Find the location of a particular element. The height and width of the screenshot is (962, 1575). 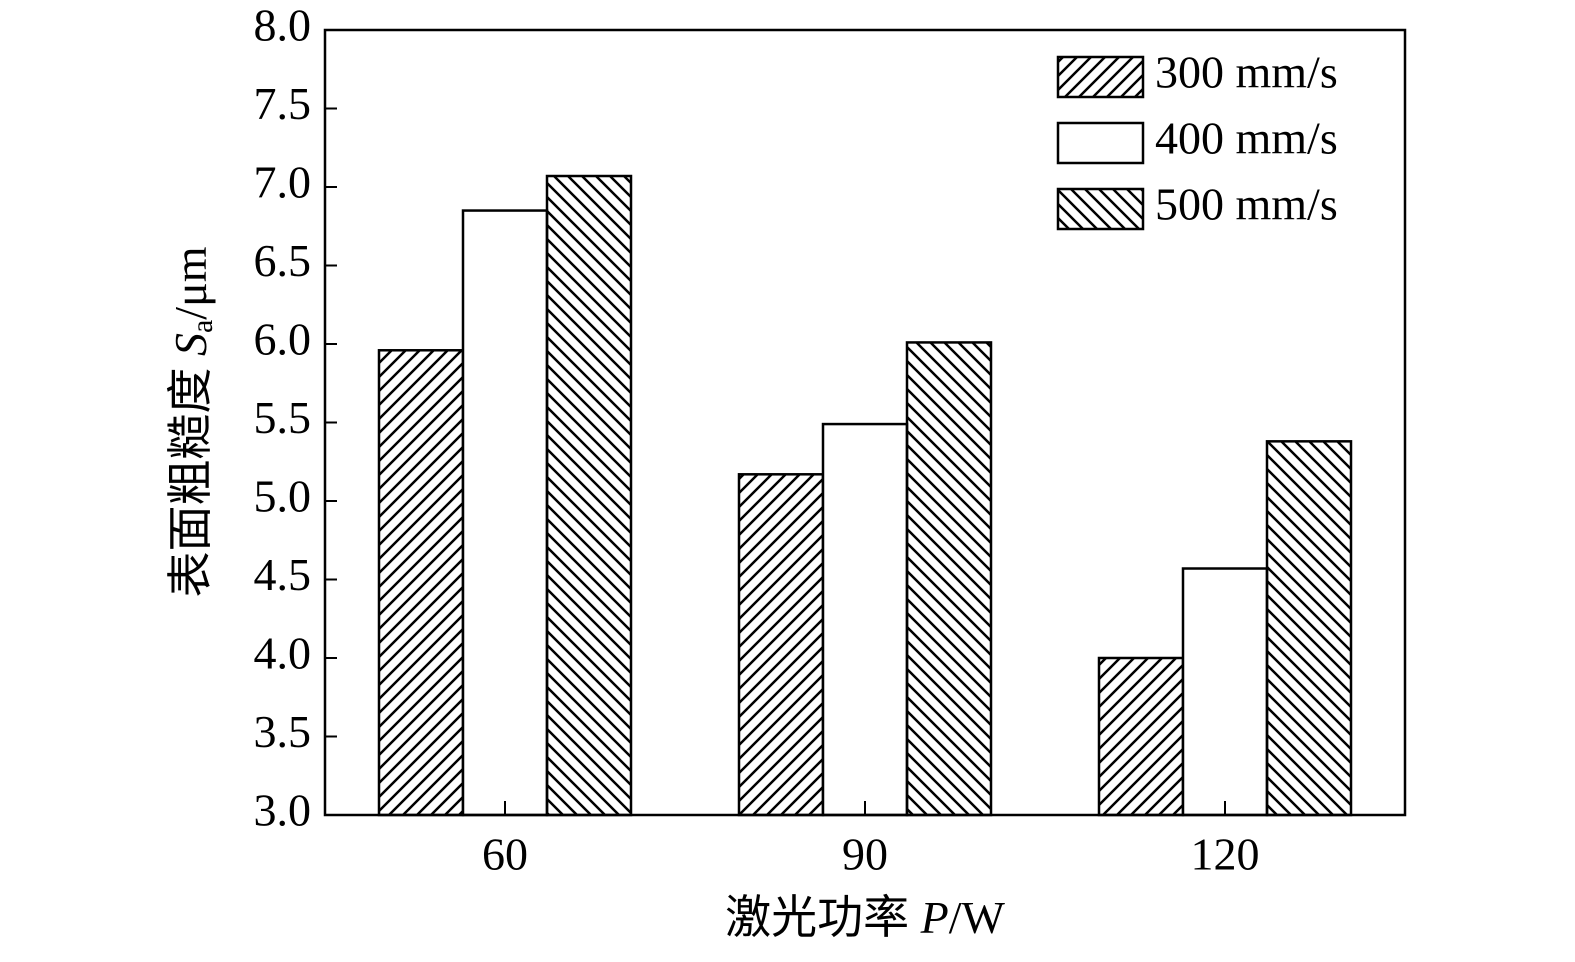

x-axis-label: 激光功率 P/W is located at coordinates (865, 917).